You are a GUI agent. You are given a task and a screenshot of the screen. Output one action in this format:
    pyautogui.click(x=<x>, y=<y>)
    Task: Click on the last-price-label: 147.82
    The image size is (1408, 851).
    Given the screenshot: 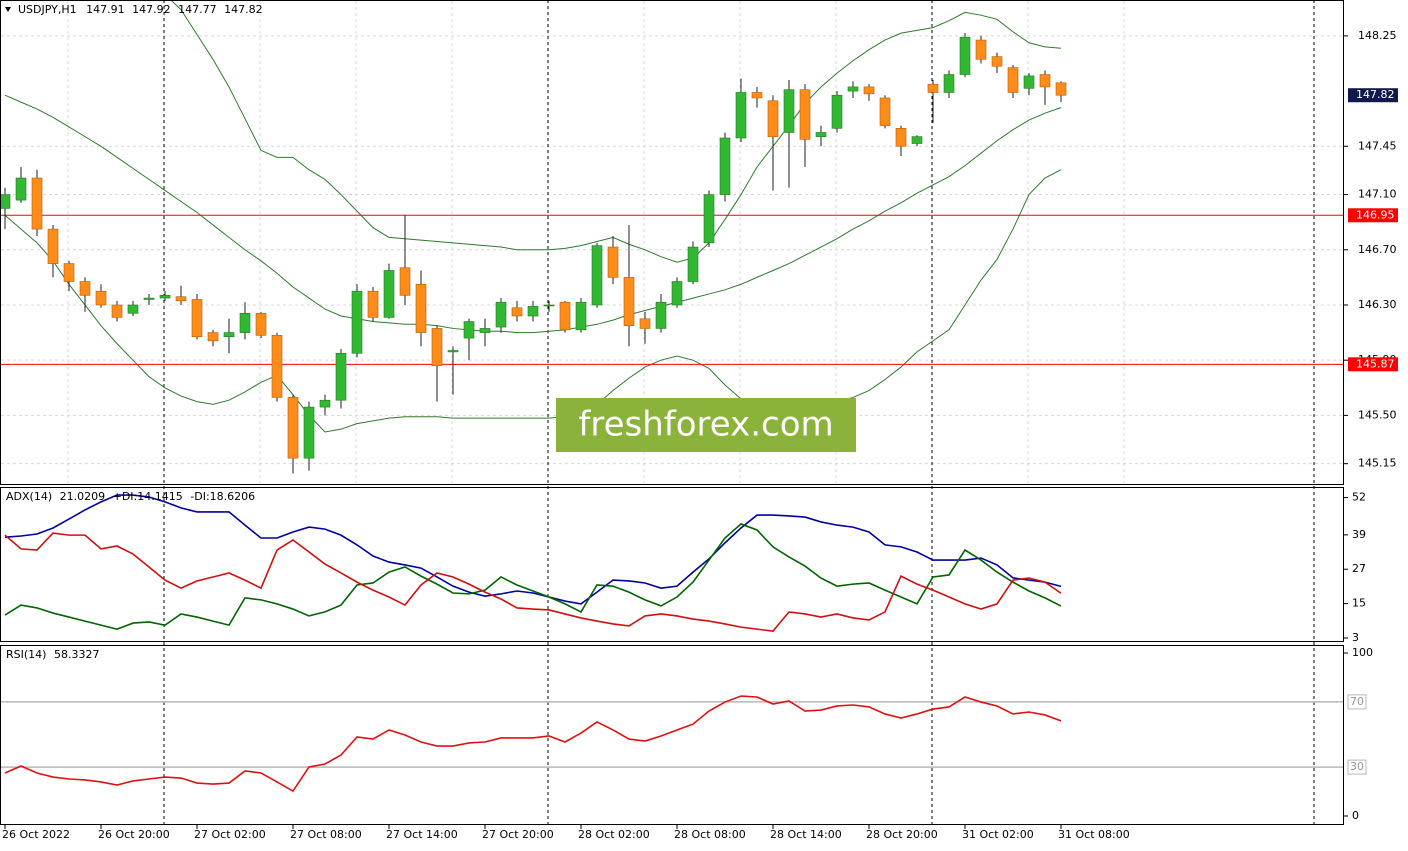 What is the action you would take?
    pyautogui.click(x=1375, y=94)
    